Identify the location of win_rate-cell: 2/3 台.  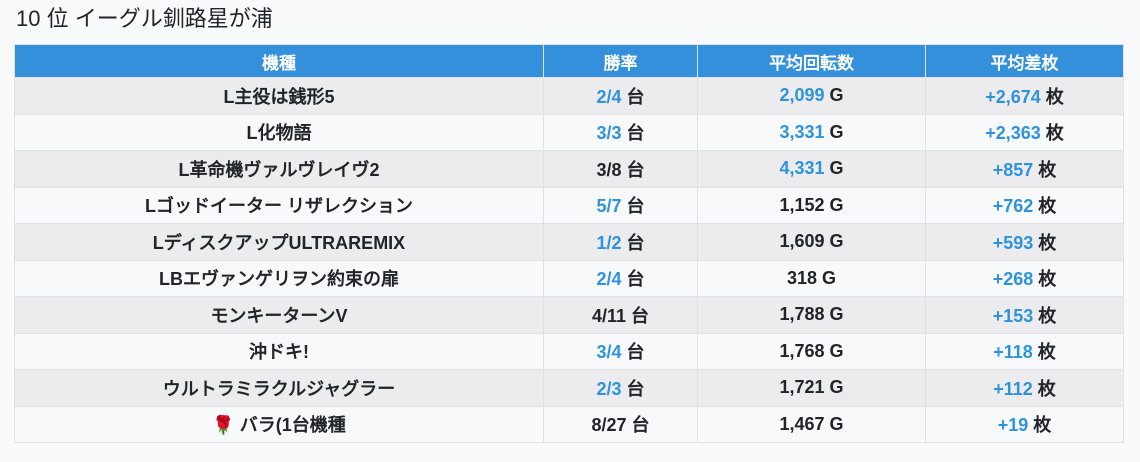
(620, 388).